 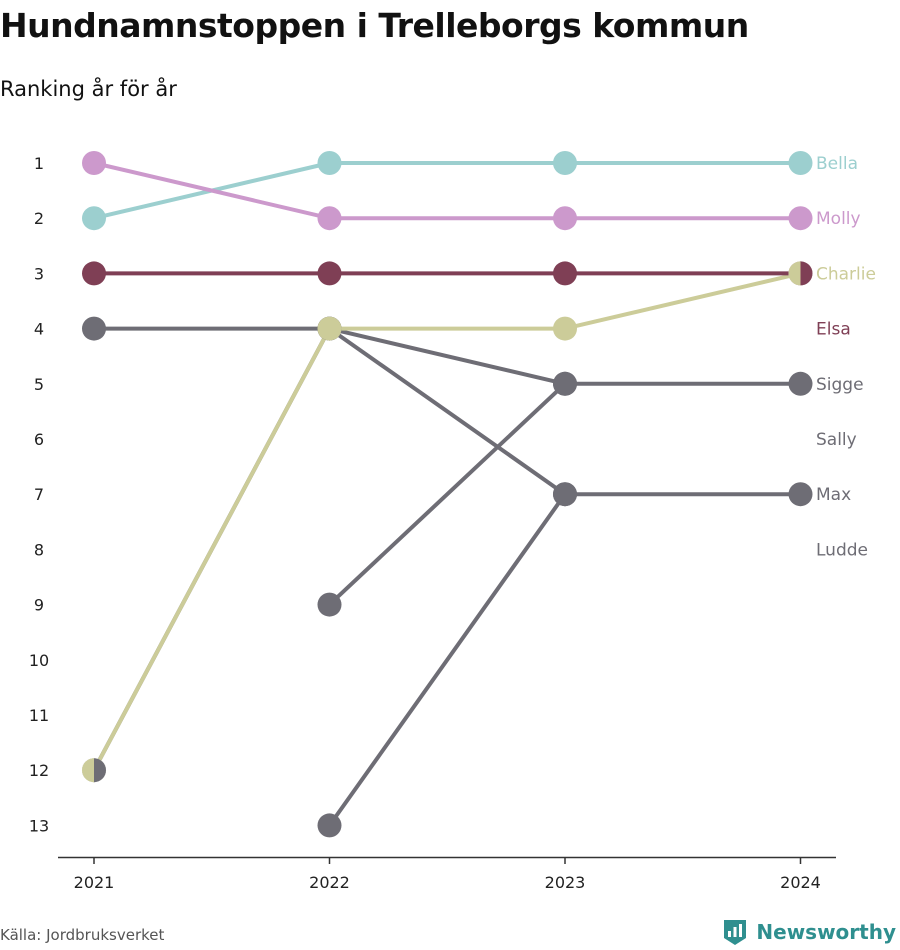 What do you see at coordinates (842, 550) in the screenshot?
I see `series-end-label: Ludde` at bounding box center [842, 550].